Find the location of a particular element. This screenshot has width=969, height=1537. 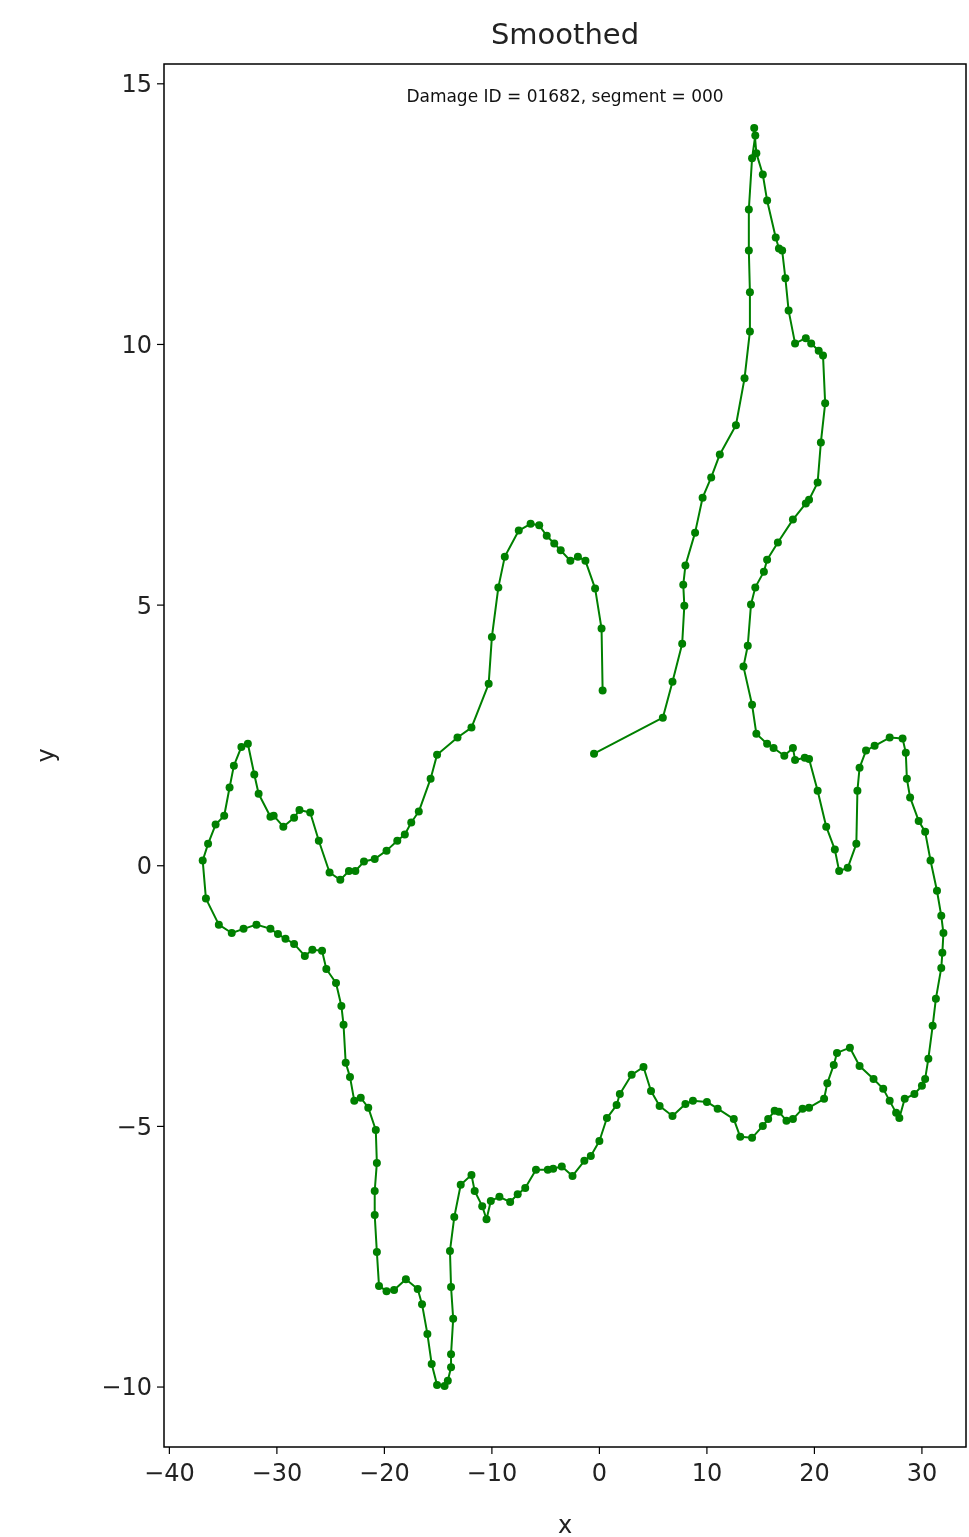

x-tick-label: 10 is located at coordinates (707, 1473).